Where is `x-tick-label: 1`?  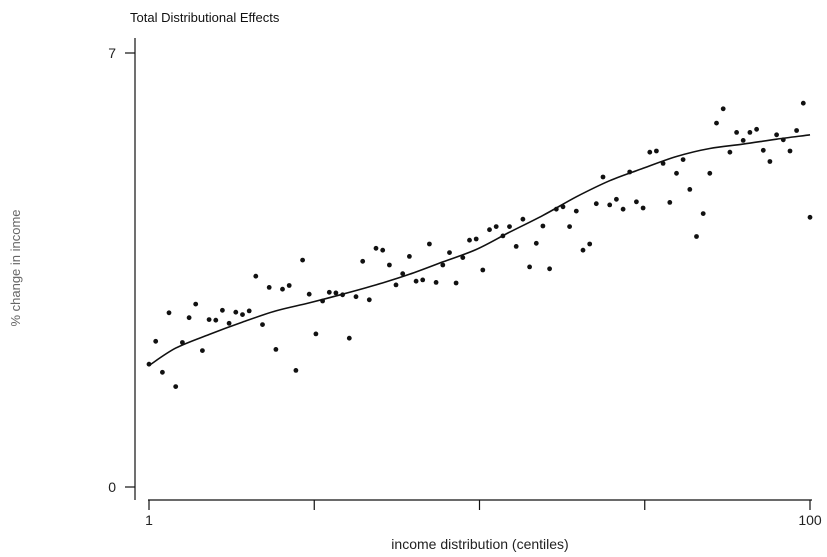
x-tick-label: 1 is located at coordinates (149, 520).